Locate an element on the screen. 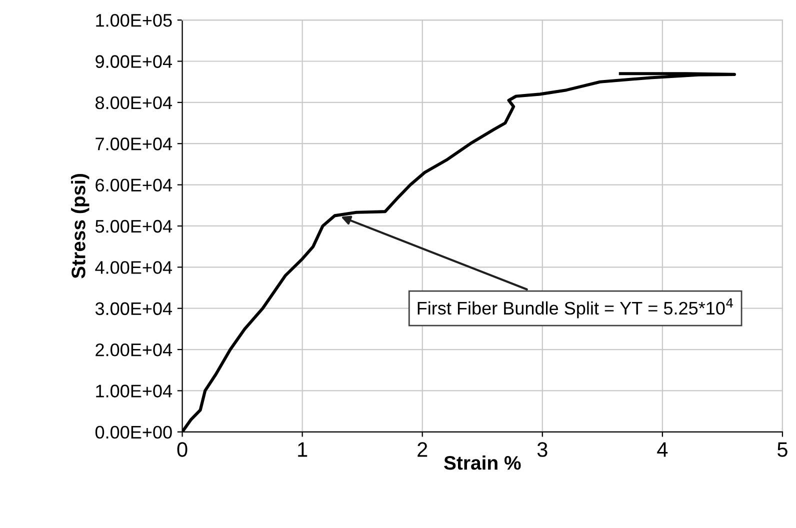 The image size is (796, 528). x-tick-label: 4 is located at coordinates (662, 449).